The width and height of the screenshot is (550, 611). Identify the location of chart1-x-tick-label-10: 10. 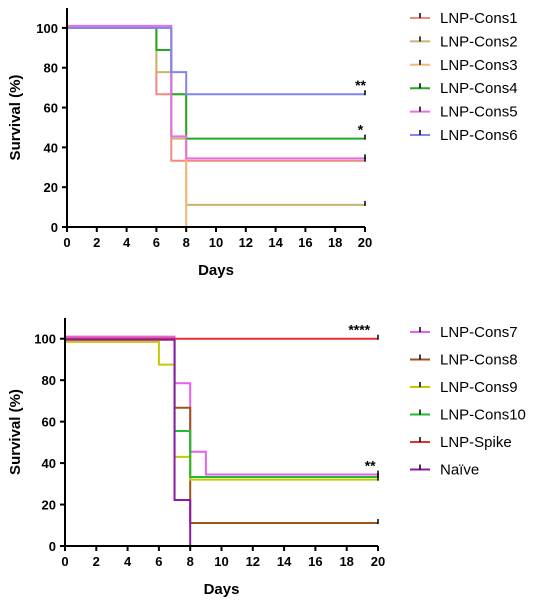
(216, 242).